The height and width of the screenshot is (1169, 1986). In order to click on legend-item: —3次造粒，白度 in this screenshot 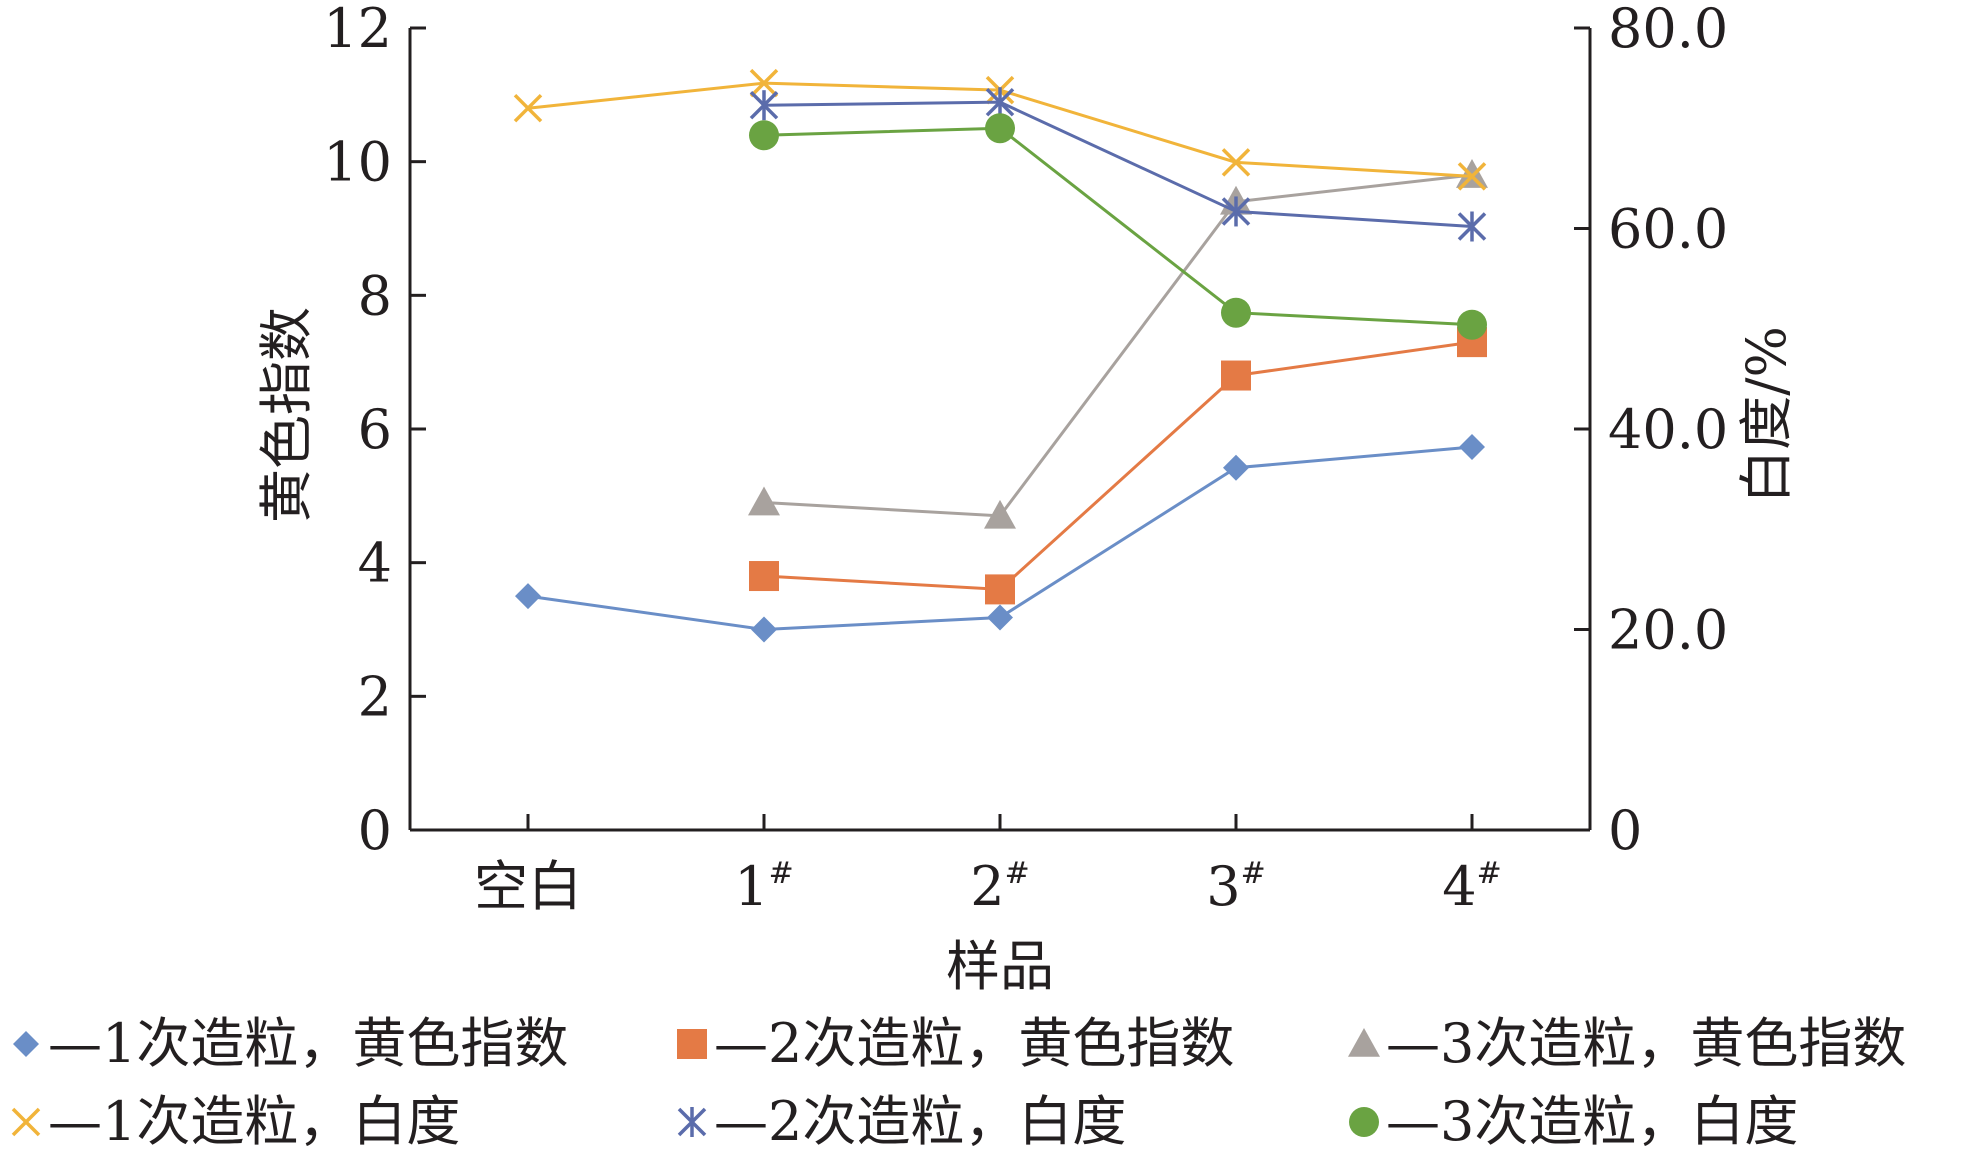, I will do `click(1573, 1121)`.